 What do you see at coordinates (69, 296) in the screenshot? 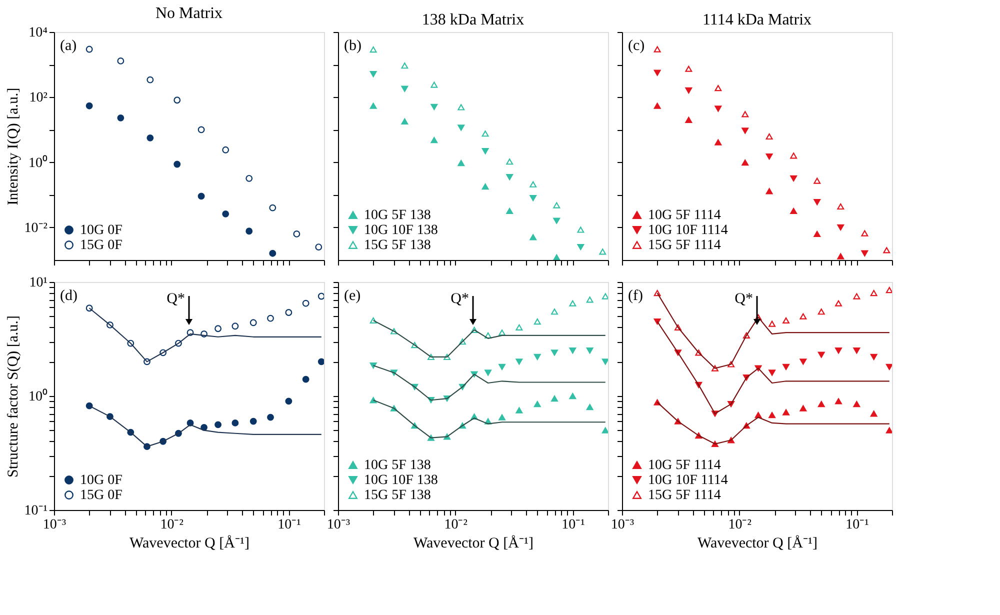
I see `annotation: (d)` at bounding box center [69, 296].